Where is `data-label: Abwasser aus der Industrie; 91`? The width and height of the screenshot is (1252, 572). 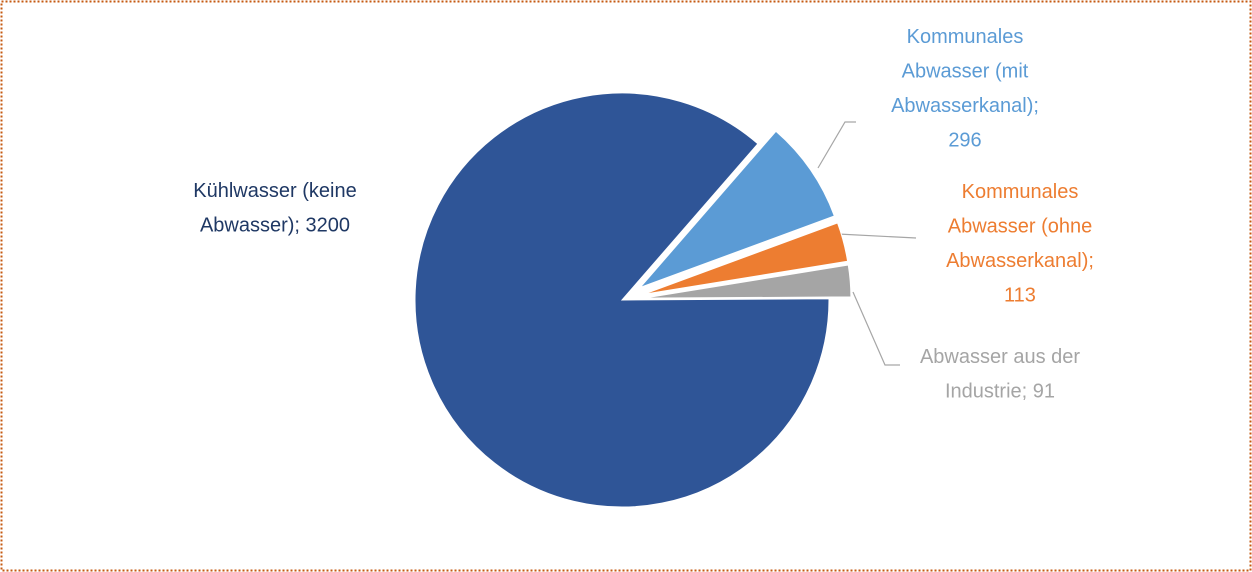
data-label: Abwasser aus der Industrie; 91 is located at coordinates (1000, 374).